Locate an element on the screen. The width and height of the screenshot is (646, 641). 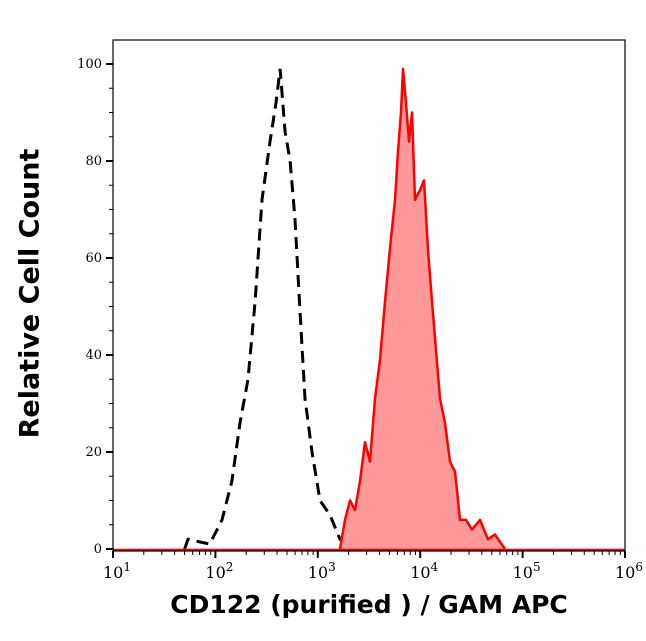
x-axis-label: CD122 (purified ) / GAM APC is located at coordinates (369, 604).